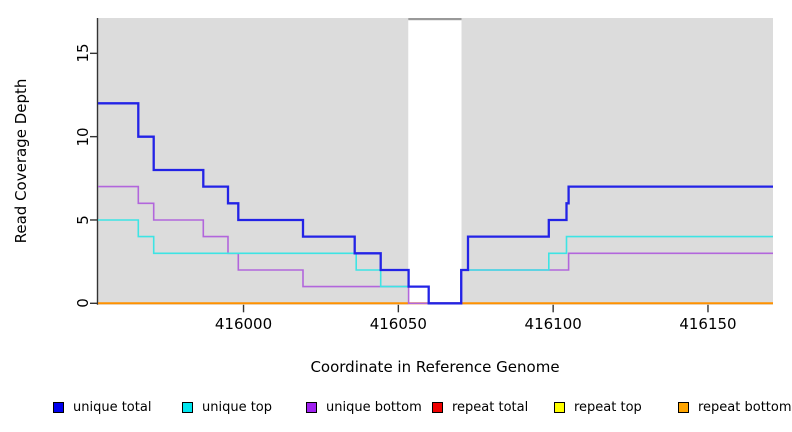 The image size is (792, 432). Describe the element at coordinates (83, 303) in the screenshot. I see `y-tick-label: 0` at that location.